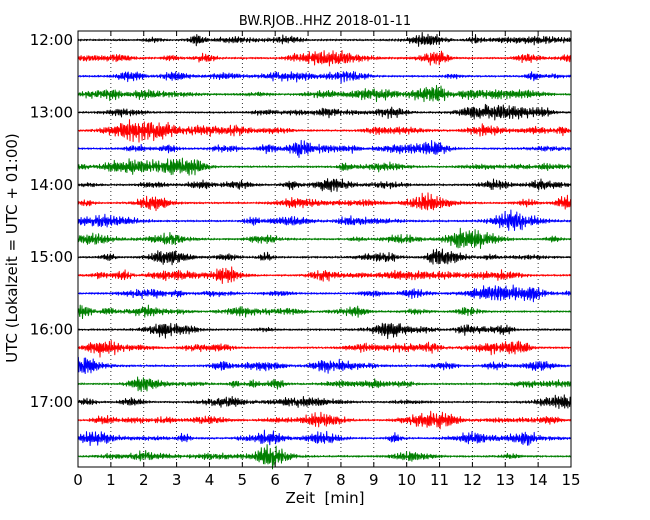 The image size is (650, 520). Describe the element at coordinates (51, 185) in the screenshot. I see `y-tick-label: 14:00` at that location.